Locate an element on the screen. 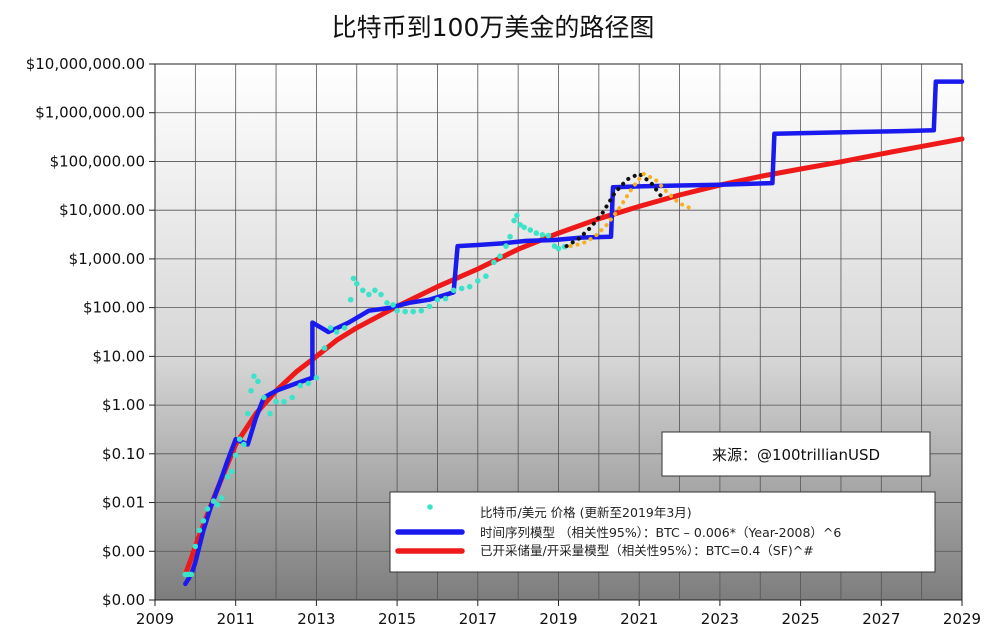  legend-price-label: 比特币/美元 价格 (更新至2019年3月) is located at coordinates (586, 512).